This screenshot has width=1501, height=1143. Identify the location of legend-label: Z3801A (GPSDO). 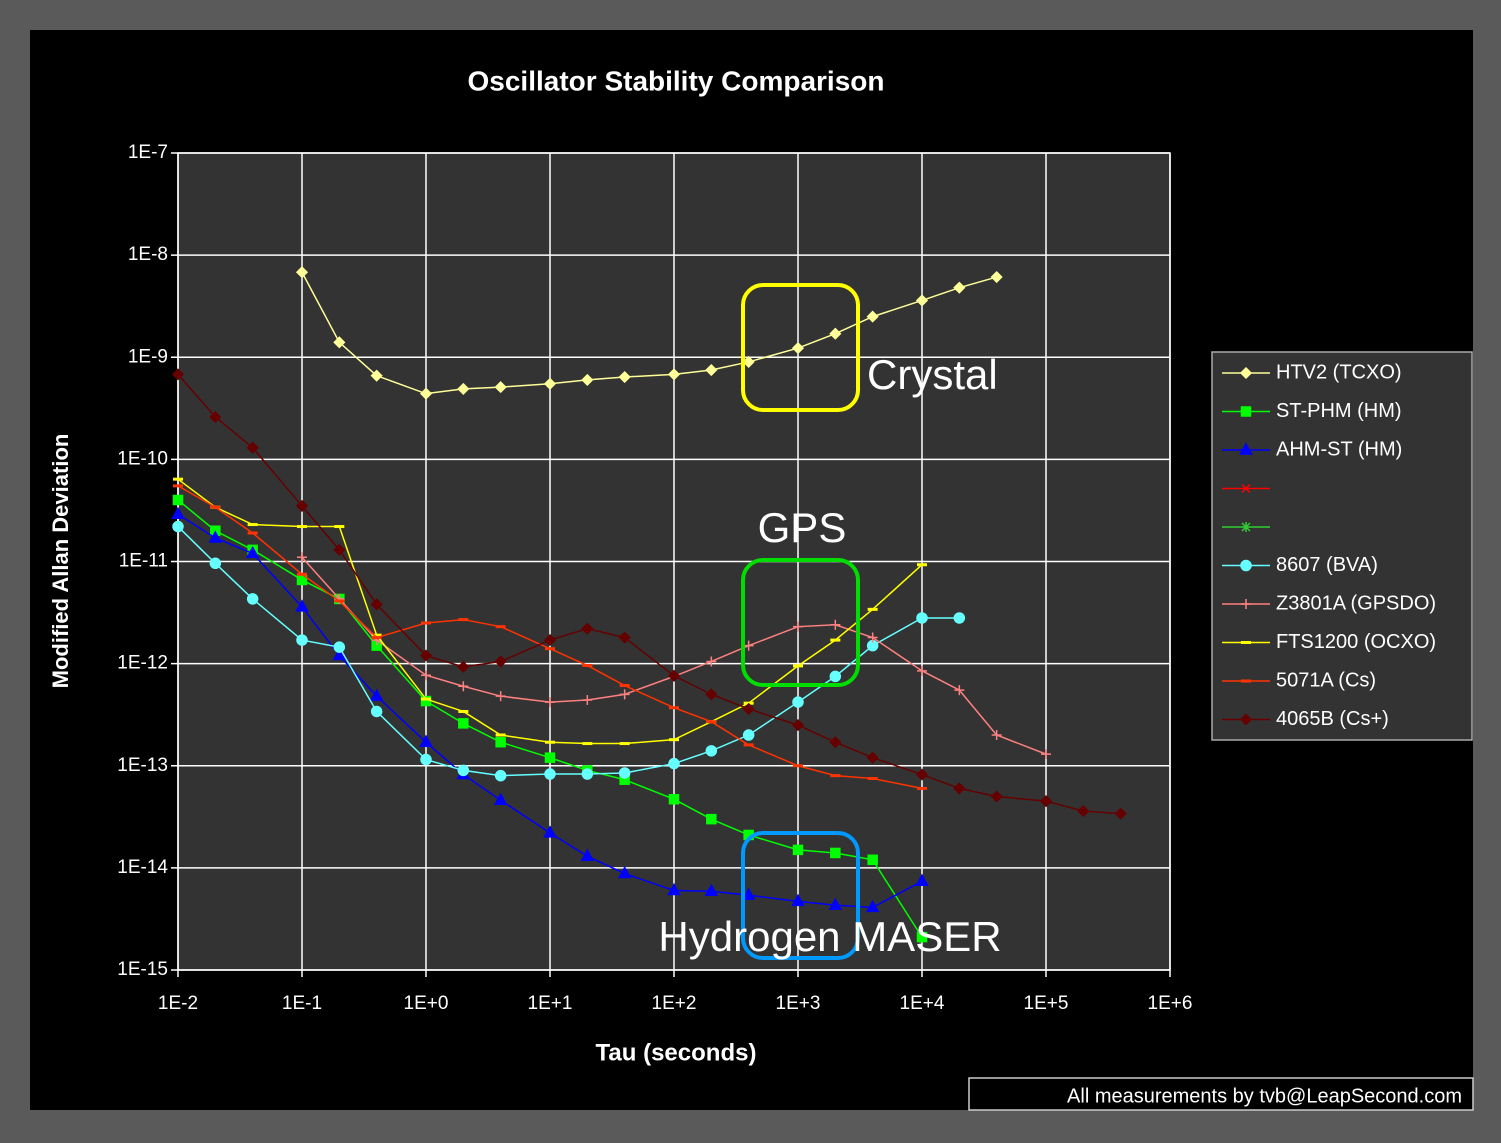
(1356, 603).